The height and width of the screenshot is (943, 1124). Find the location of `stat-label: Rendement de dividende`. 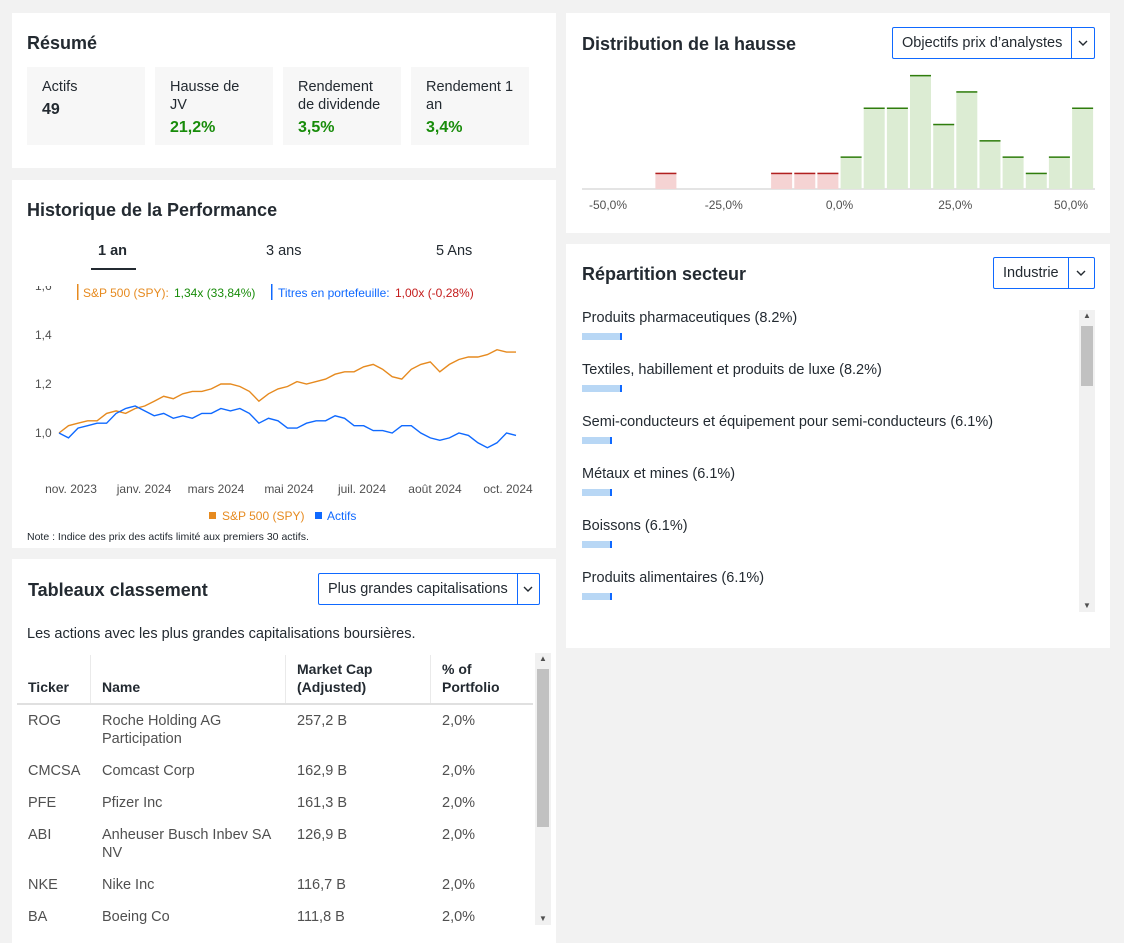

stat-label: Rendement de dividende is located at coordinates (339, 96).